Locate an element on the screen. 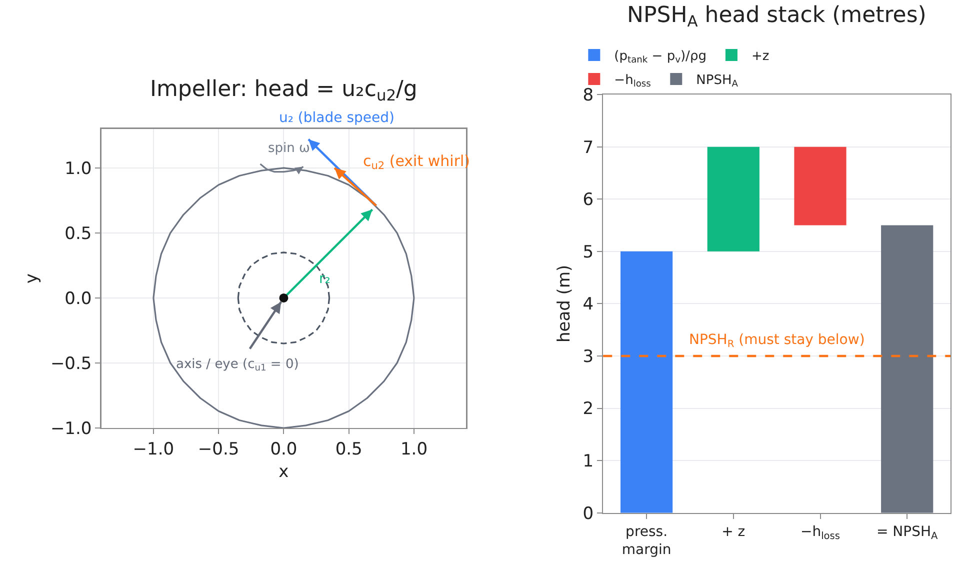 Image resolution: width=965 pixels, height=573 pixels. x-axis-title: x is located at coordinates (283, 472).